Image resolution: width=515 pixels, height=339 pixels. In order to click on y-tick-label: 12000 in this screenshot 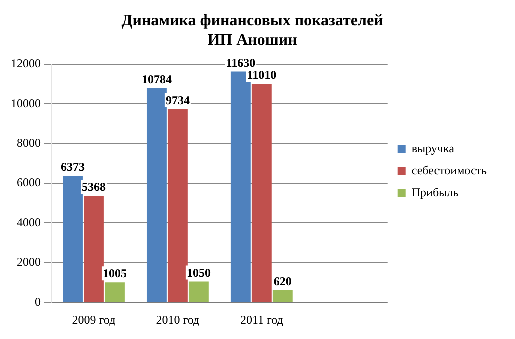, I will do `click(26, 63)`.